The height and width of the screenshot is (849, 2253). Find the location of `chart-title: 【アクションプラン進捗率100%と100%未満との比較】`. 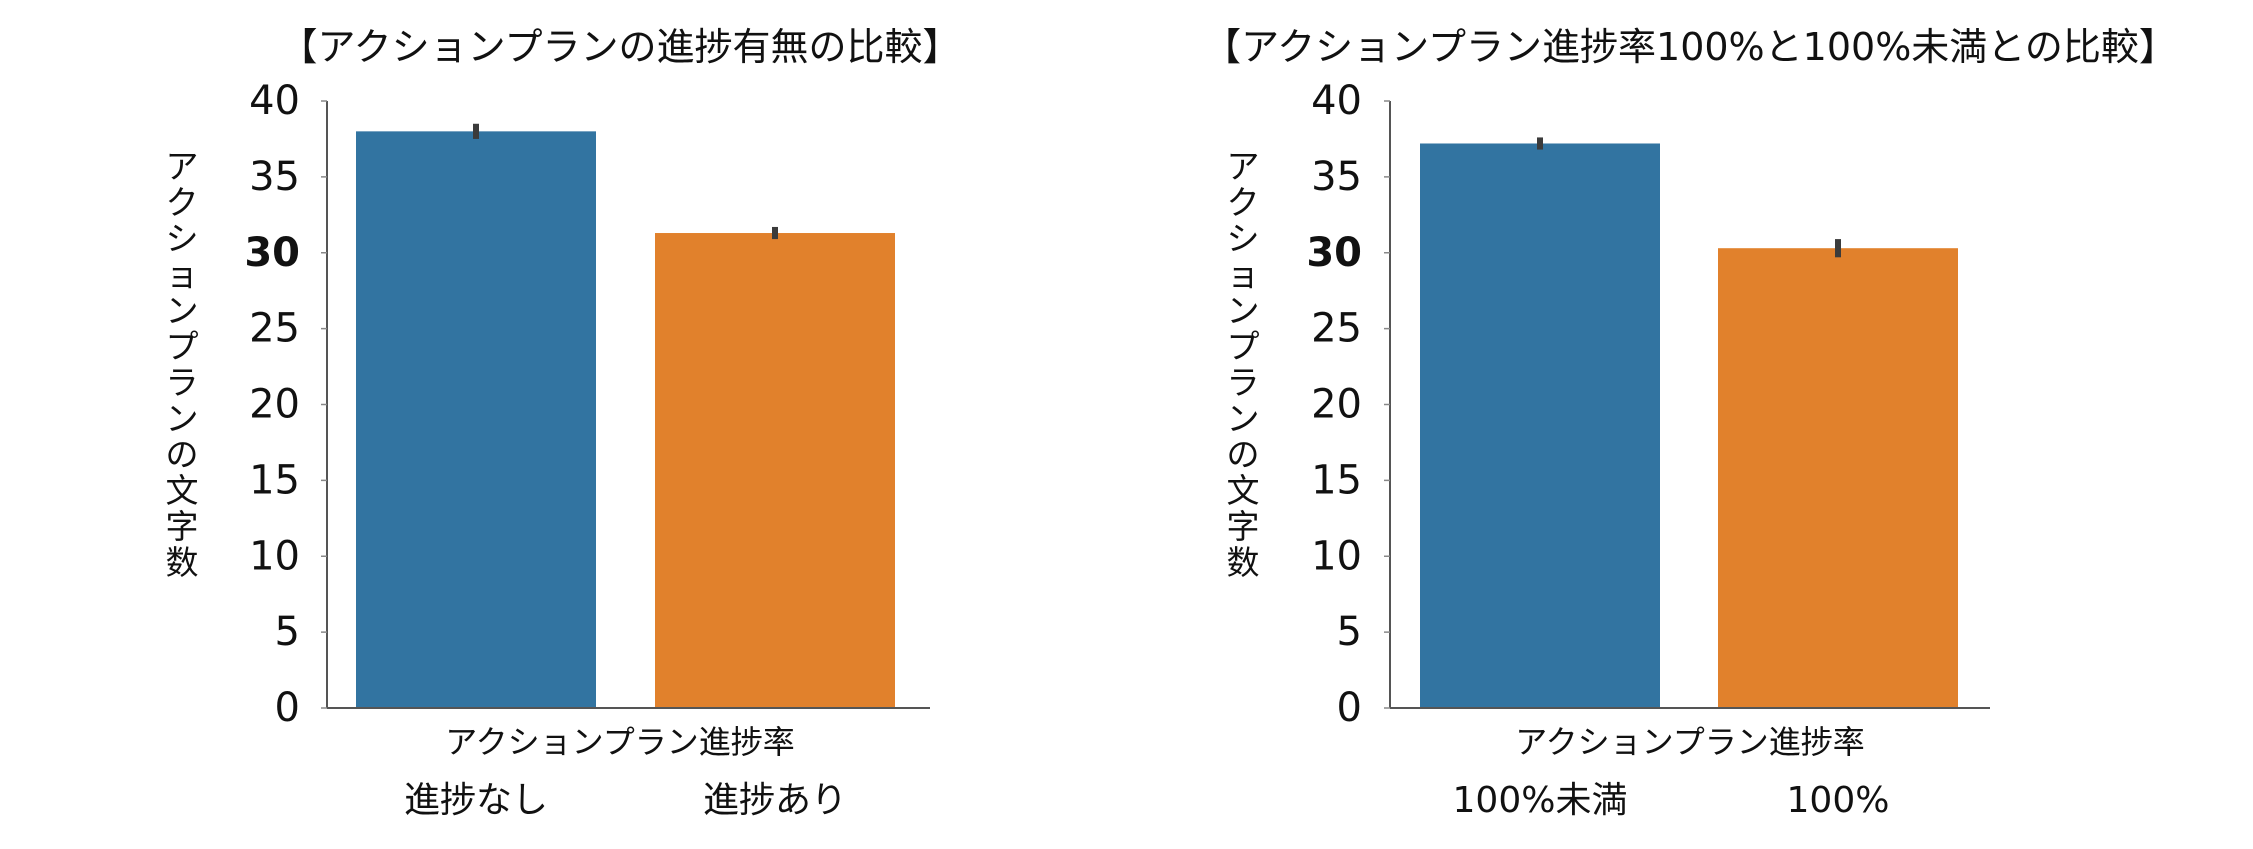

chart-title: 【アクションプラン進捗率100%と100%未満との比較】 is located at coordinates (1690, 47).